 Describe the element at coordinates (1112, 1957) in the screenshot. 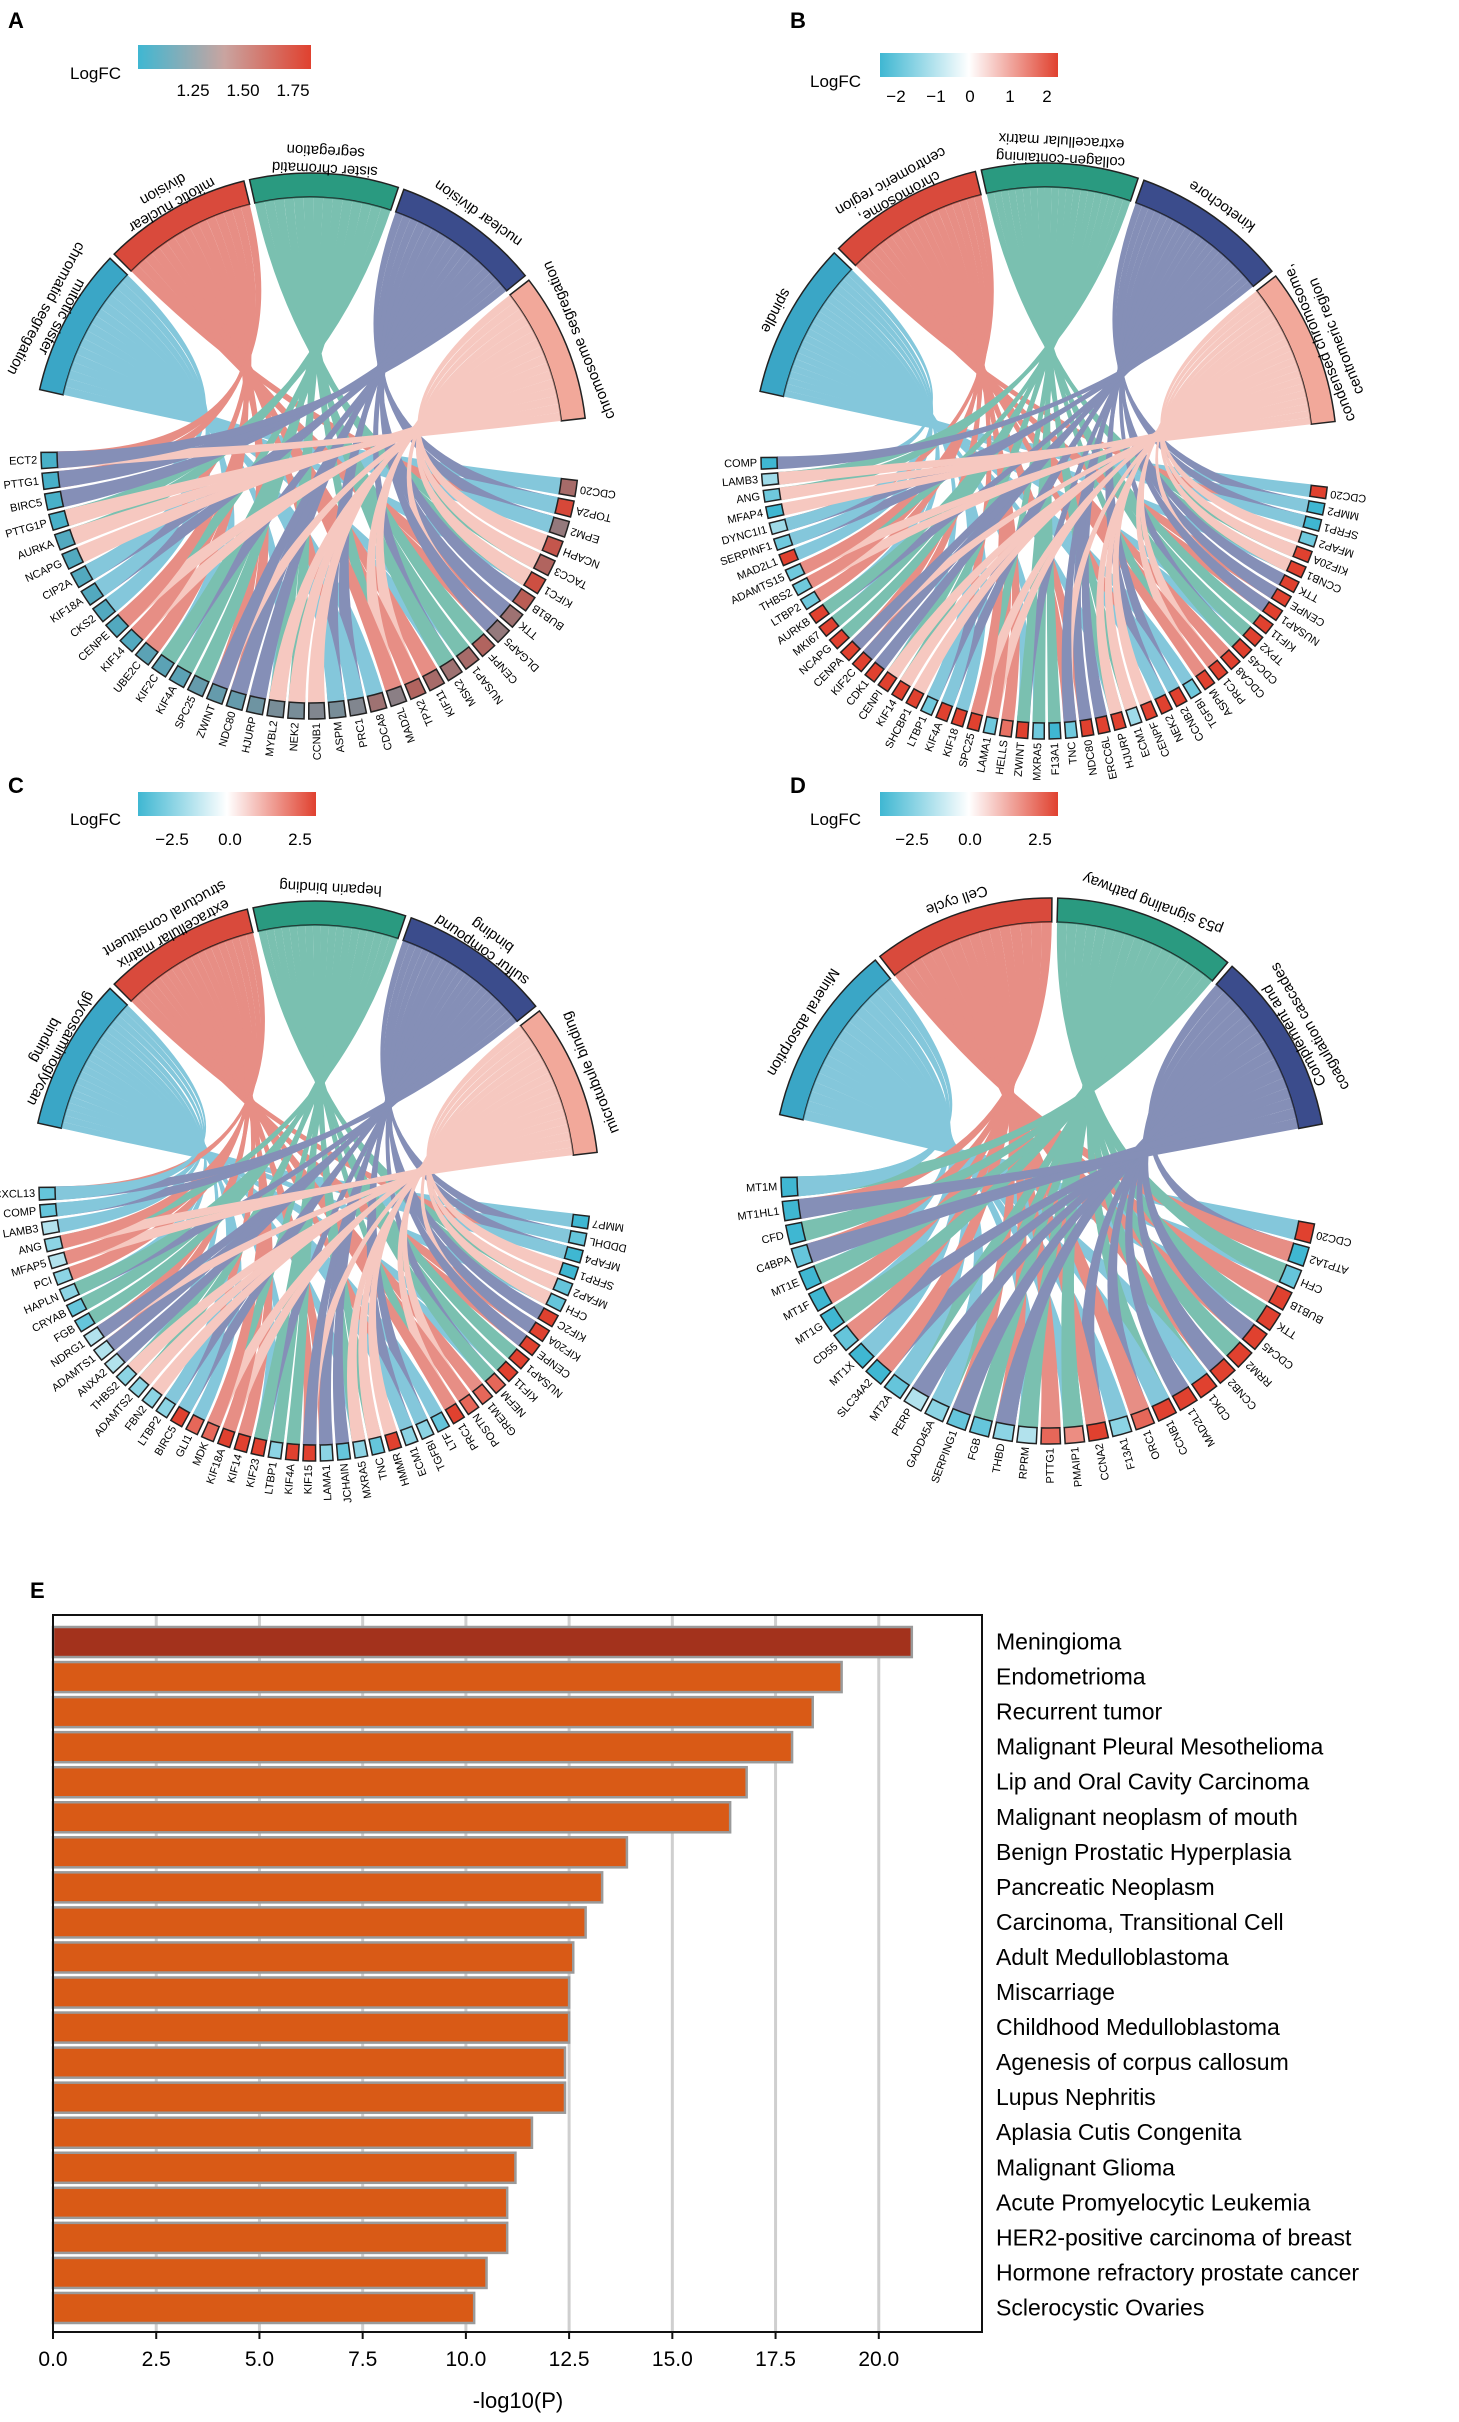

I see `category-label: Adult Medulloblastoma` at that location.